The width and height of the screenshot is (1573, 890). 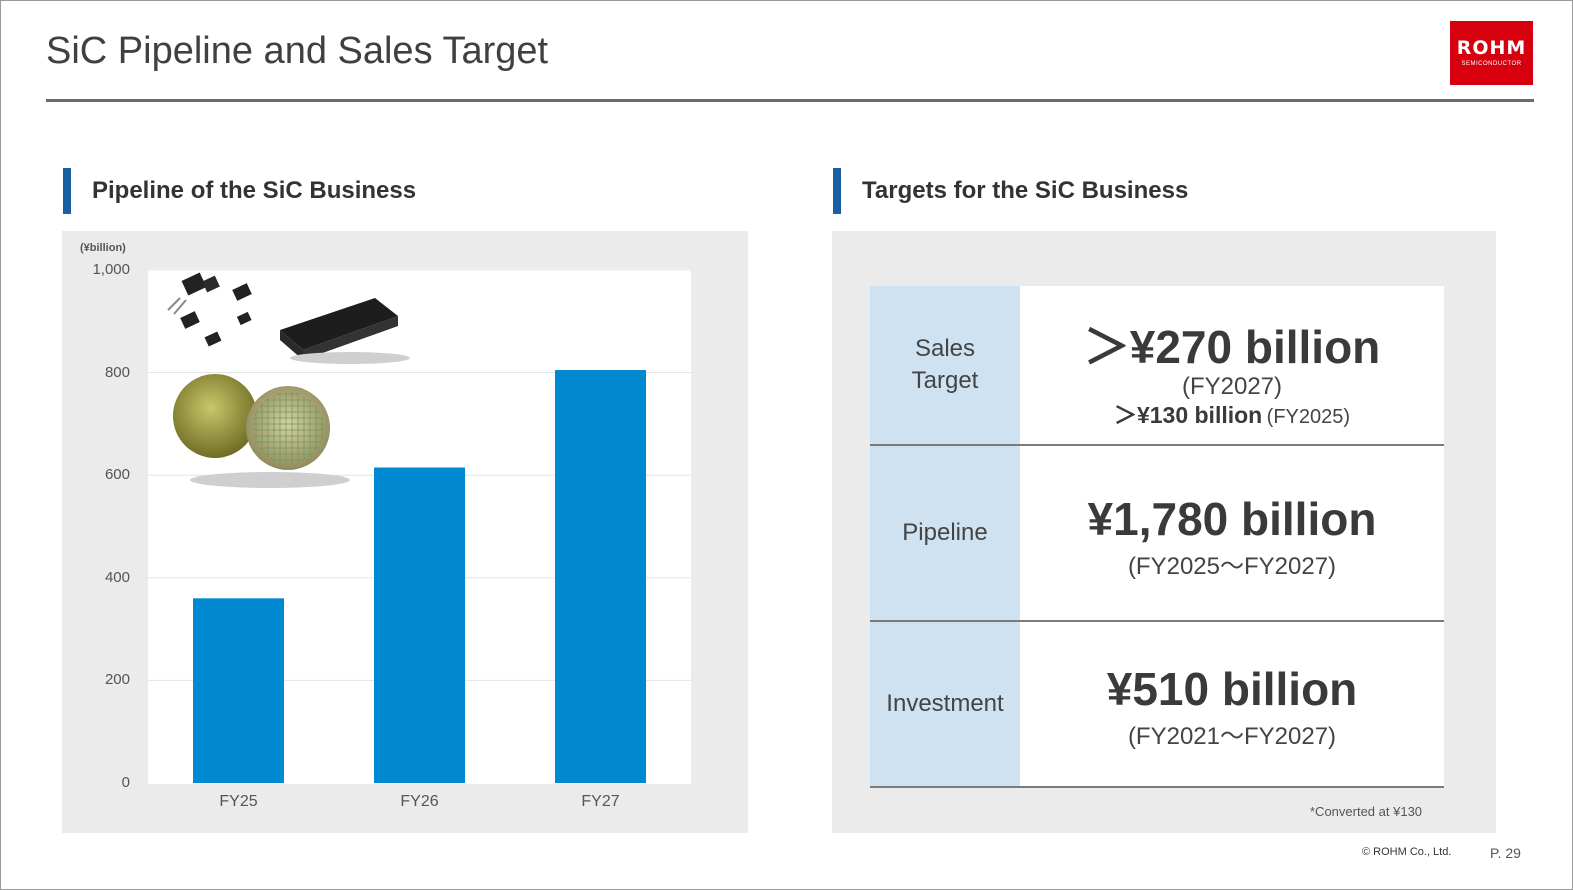 What do you see at coordinates (117, 680) in the screenshot?
I see `y-tick-label: 200` at bounding box center [117, 680].